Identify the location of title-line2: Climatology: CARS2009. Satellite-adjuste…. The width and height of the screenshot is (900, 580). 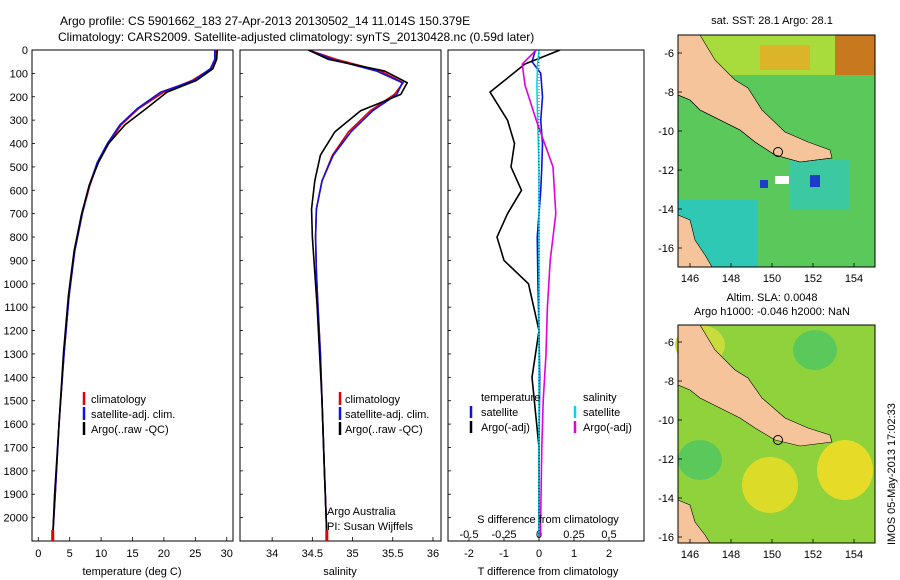
(296, 37).